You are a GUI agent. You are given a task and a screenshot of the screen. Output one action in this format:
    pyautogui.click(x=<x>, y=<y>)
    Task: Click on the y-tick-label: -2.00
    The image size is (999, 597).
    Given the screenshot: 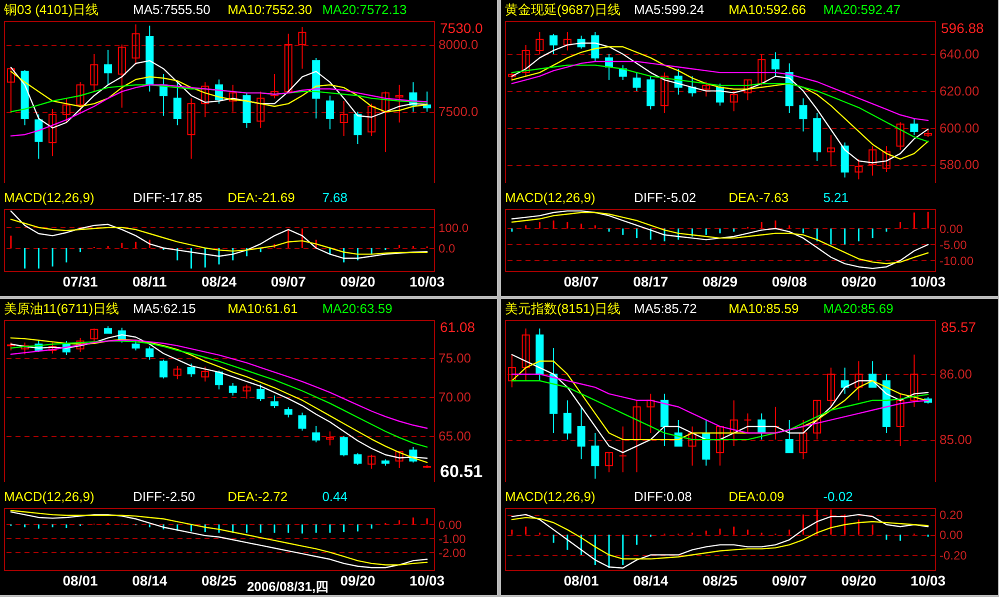 What is the action you would take?
    pyautogui.click(x=452, y=553)
    